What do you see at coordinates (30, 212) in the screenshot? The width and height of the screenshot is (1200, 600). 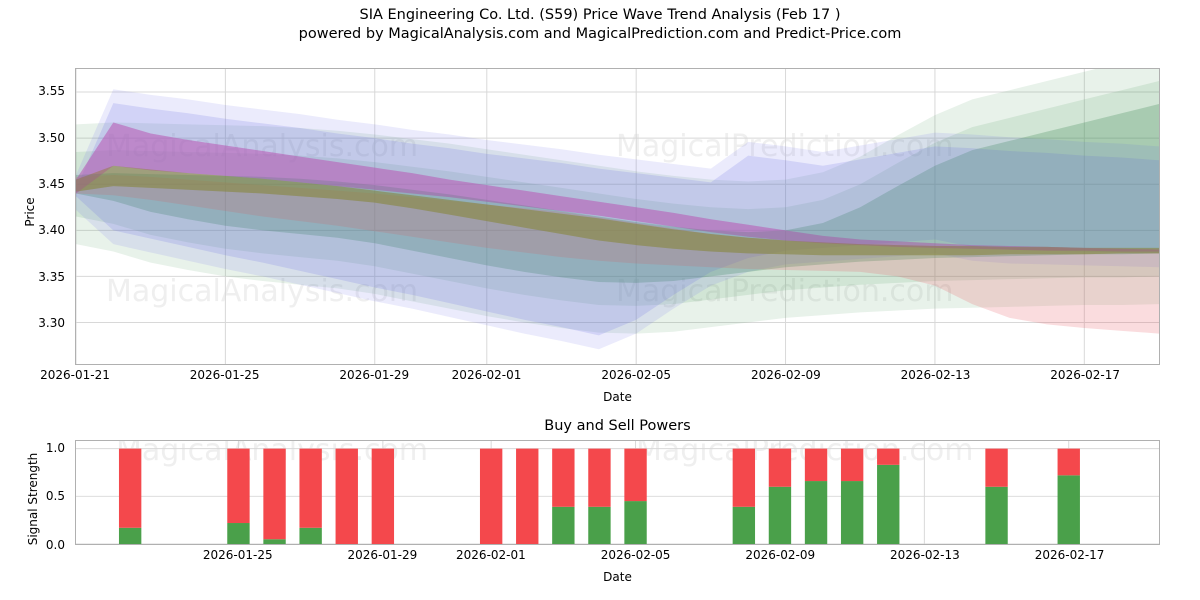 I see `price-y-axis-label: Price` at bounding box center [30, 212].